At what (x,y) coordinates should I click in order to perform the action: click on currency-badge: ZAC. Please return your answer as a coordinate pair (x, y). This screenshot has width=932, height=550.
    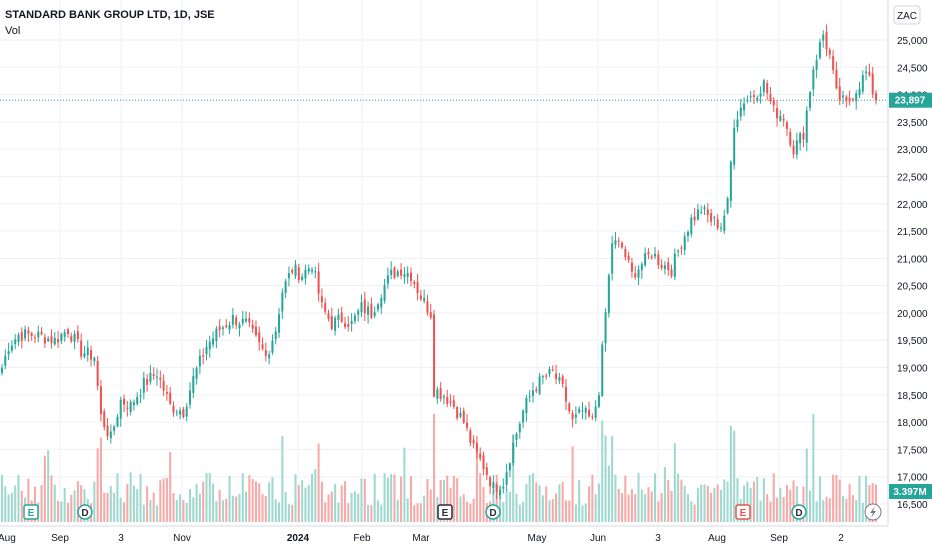
    Looking at the image, I should click on (907, 15).